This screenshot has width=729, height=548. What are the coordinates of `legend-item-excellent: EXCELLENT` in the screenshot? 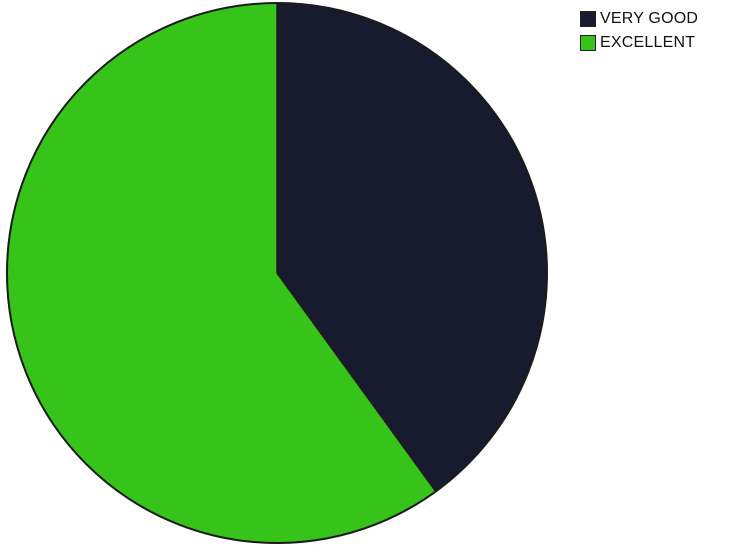 It's located at (639, 43).